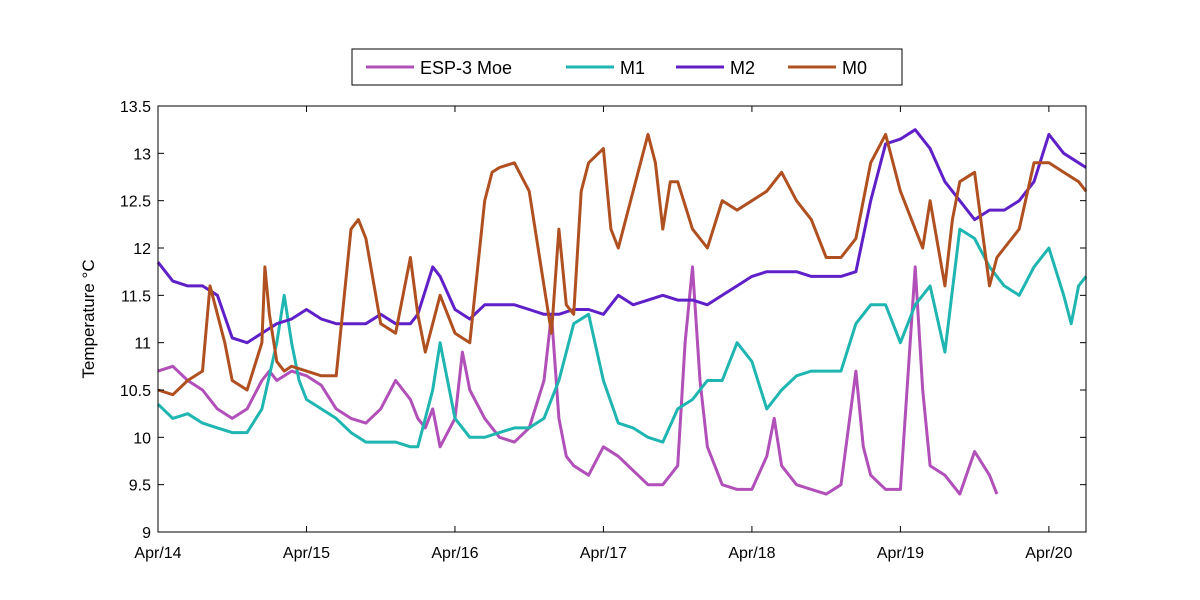 The height and width of the screenshot is (600, 1200). Describe the element at coordinates (454, 553) in the screenshot. I see `x-tick-label: Apr/16` at that location.